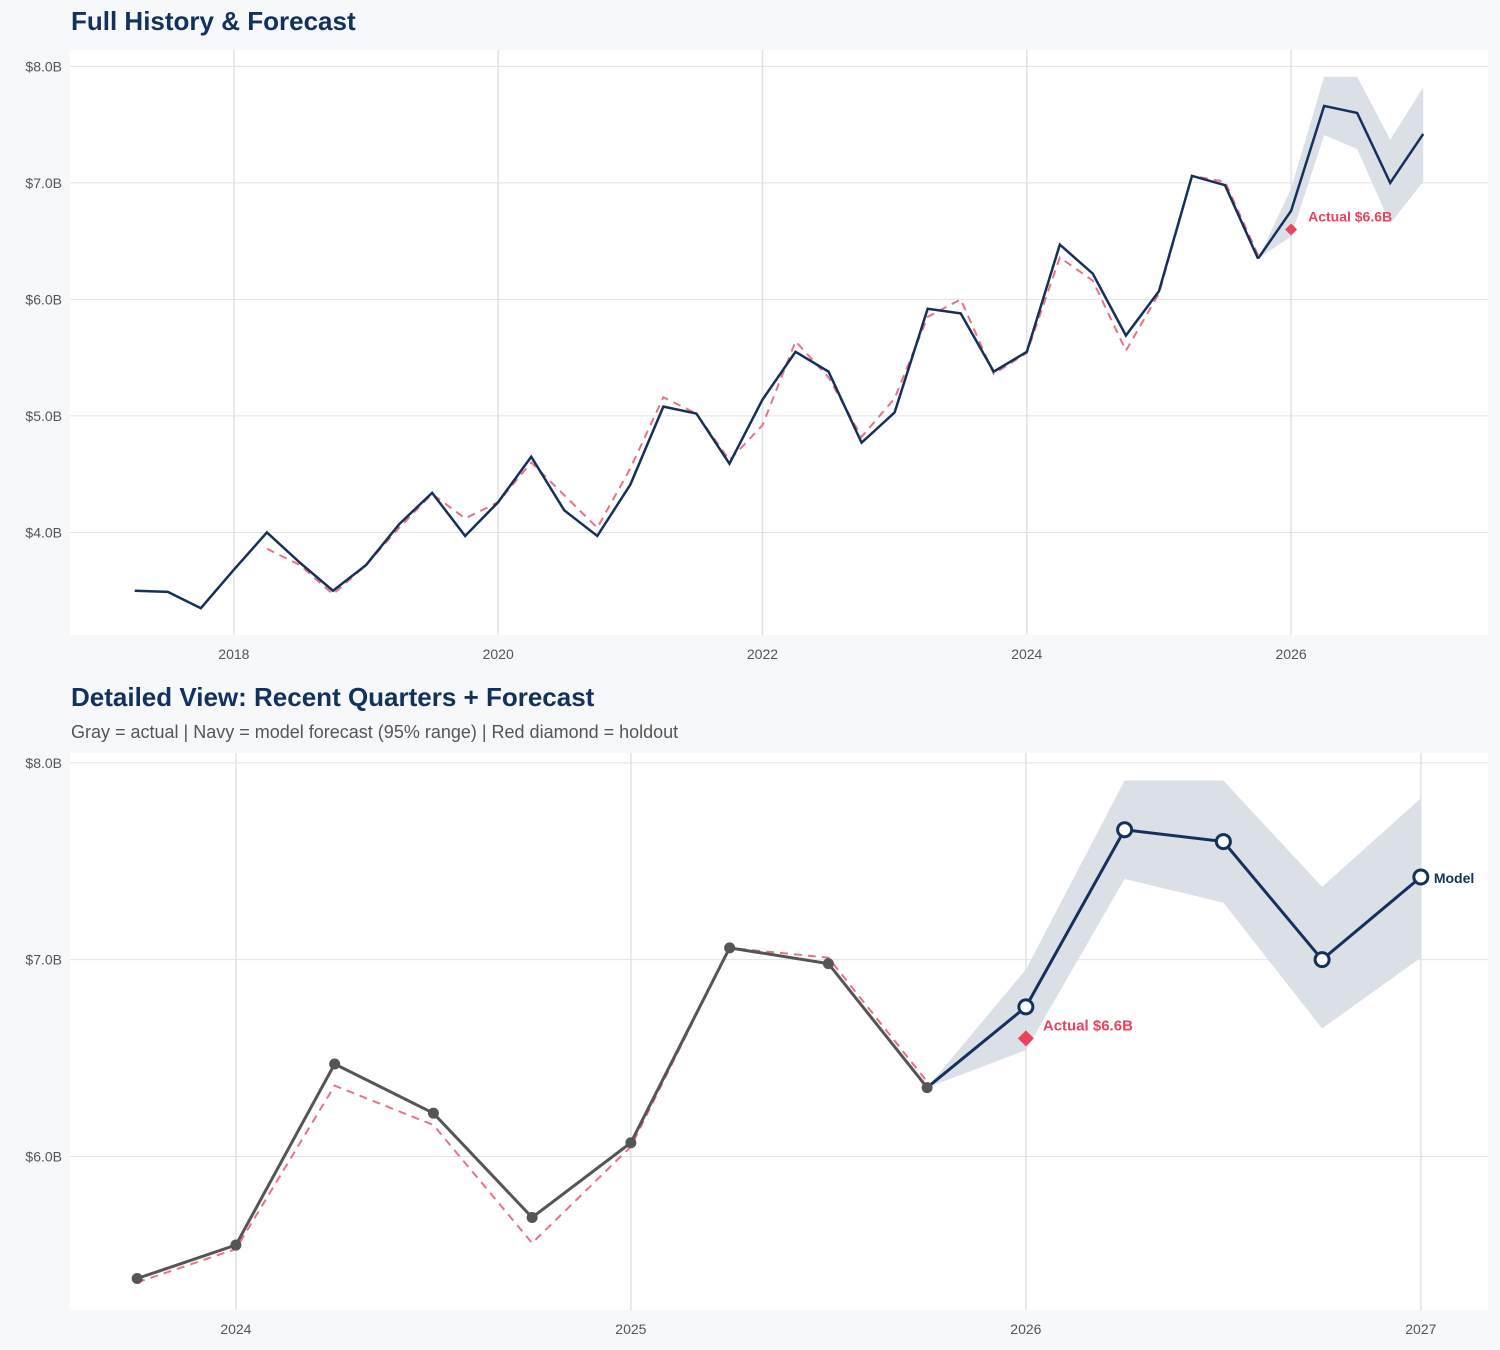 This screenshot has height=1350, width=1500. What do you see at coordinates (43, 416) in the screenshot?
I see `y-tick-label: $5.0B` at bounding box center [43, 416].